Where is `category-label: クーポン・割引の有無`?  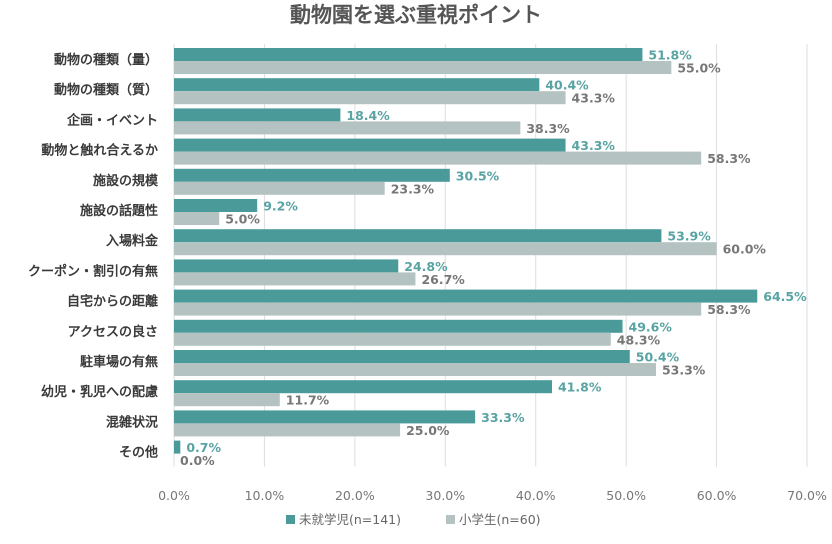 category-label: クーポン・割引の有無 is located at coordinates (93, 271).